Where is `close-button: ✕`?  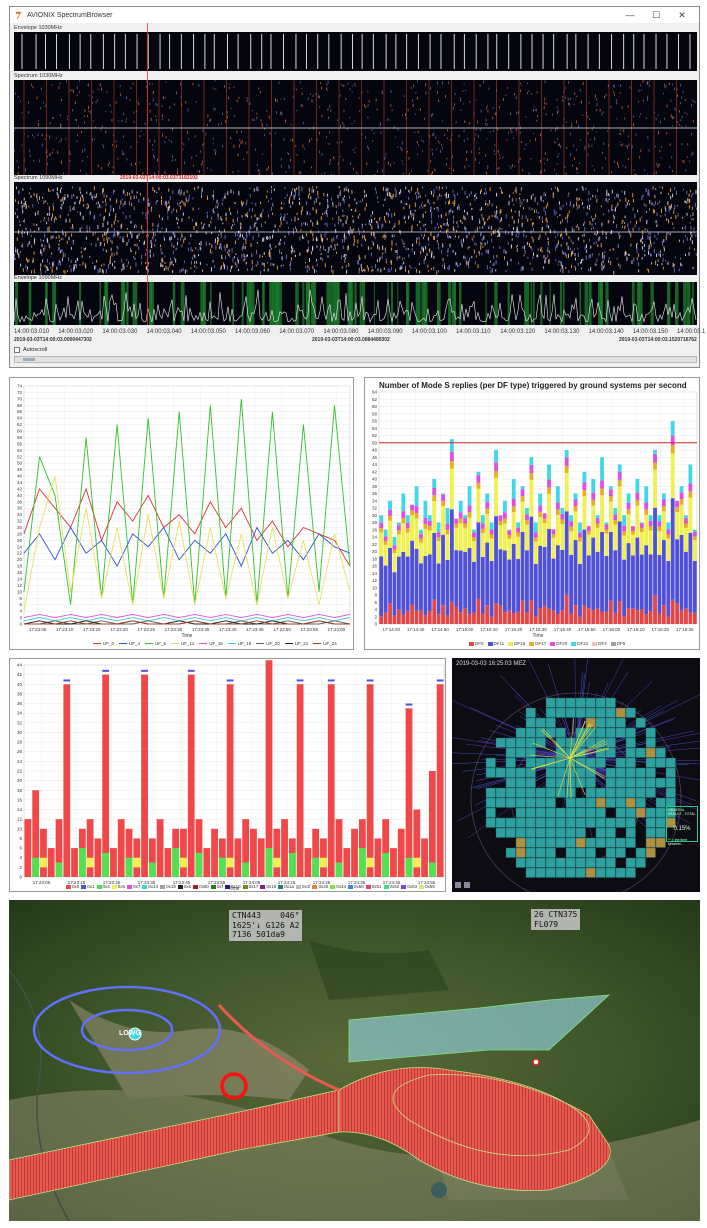
close-button: ✕ is located at coordinates (682, 15).